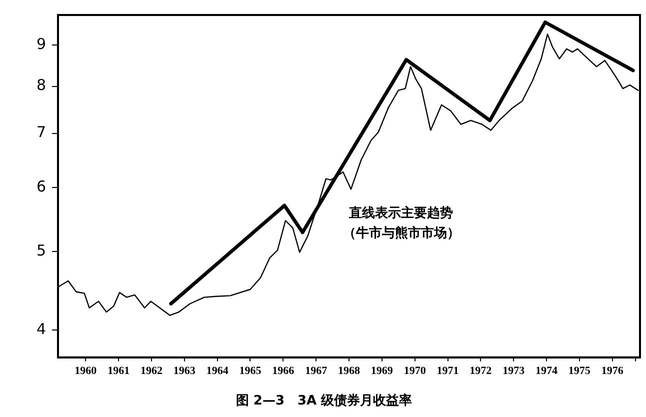  What do you see at coordinates (514, 370) in the screenshot?
I see `x-tick-label: 1973` at bounding box center [514, 370].